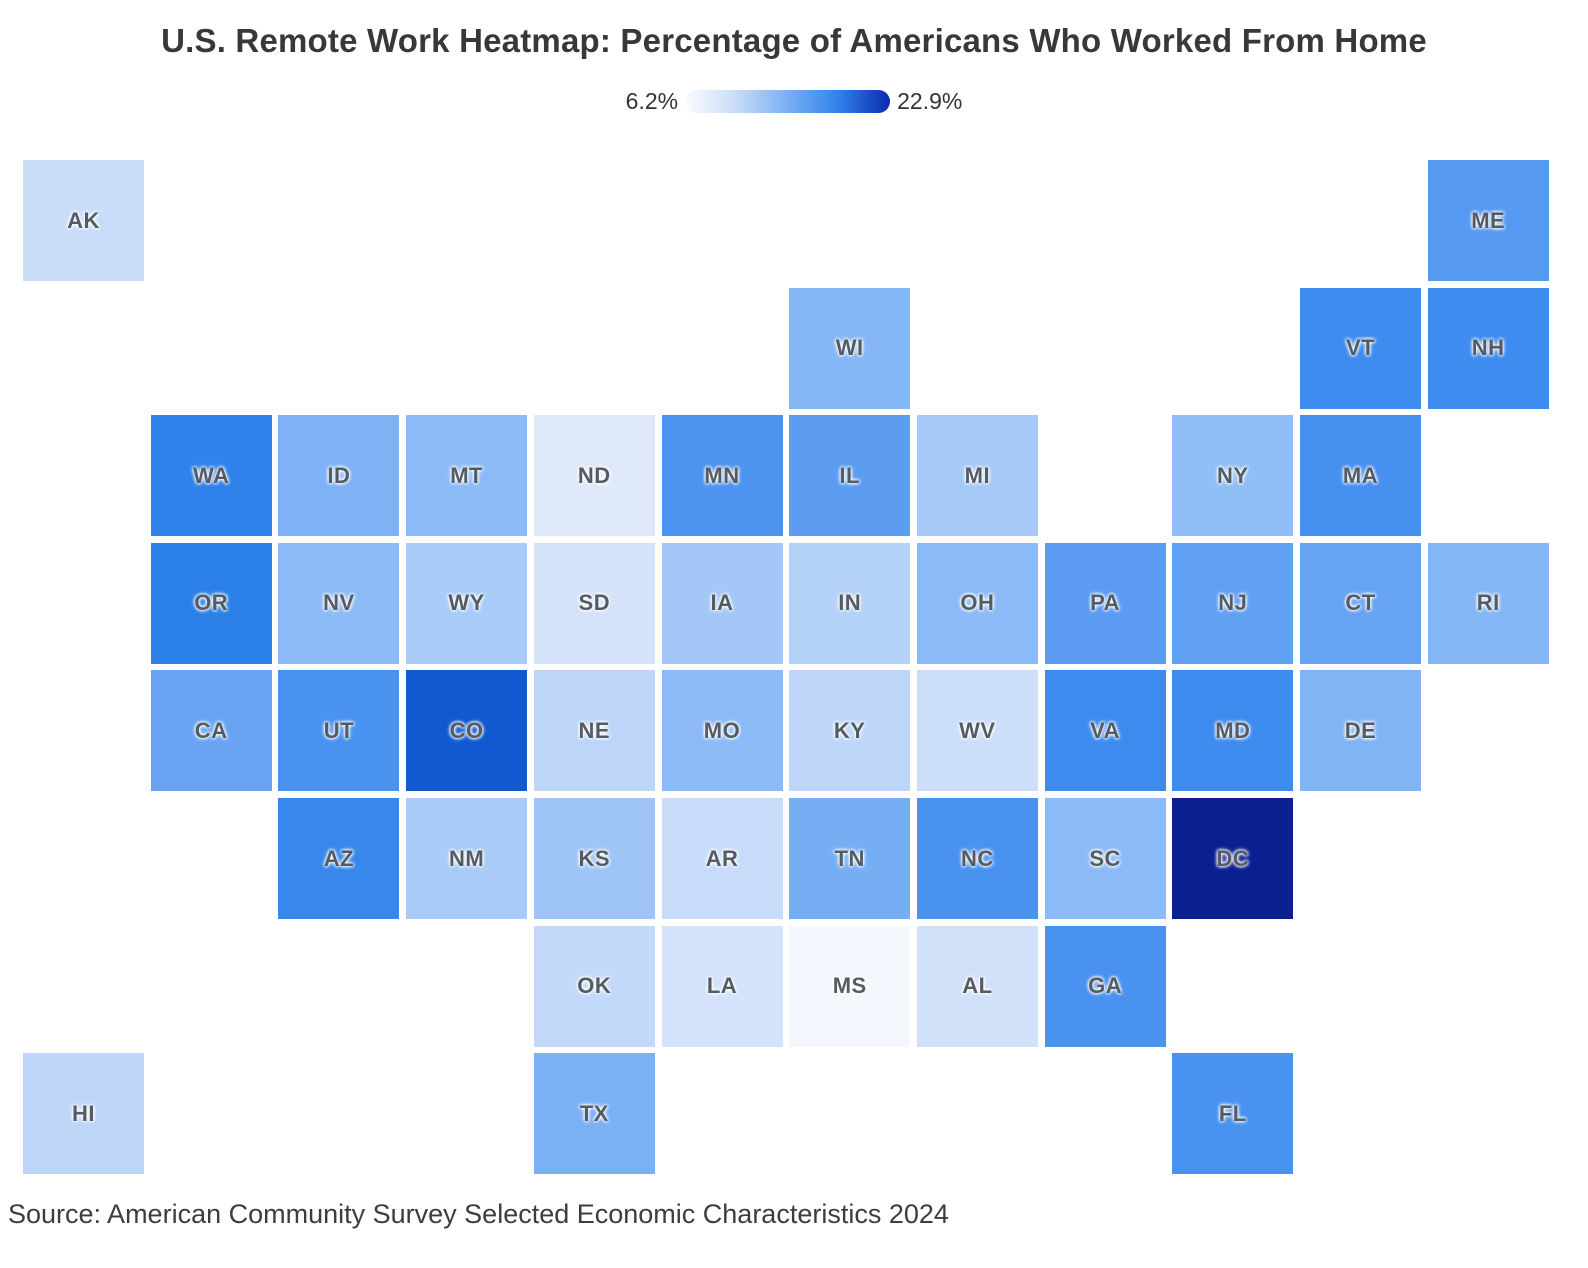 This screenshot has width=1588, height=1268. I want to click on state-label-nc: NC, so click(977, 858).